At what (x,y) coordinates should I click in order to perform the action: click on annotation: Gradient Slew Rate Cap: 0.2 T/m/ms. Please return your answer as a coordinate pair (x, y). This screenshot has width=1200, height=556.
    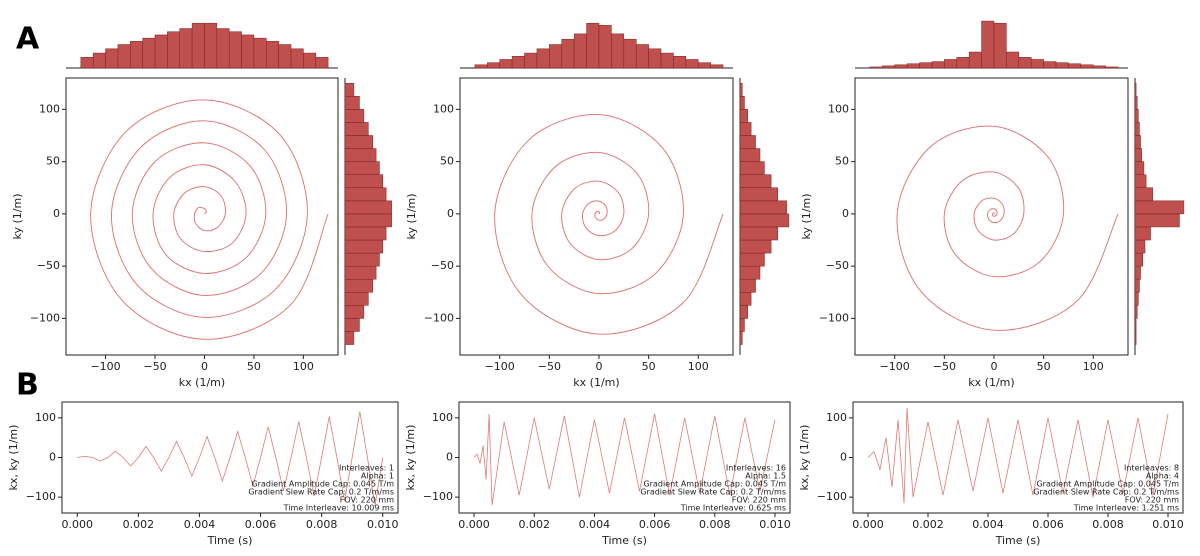
    Looking at the image, I should click on (321, 492).